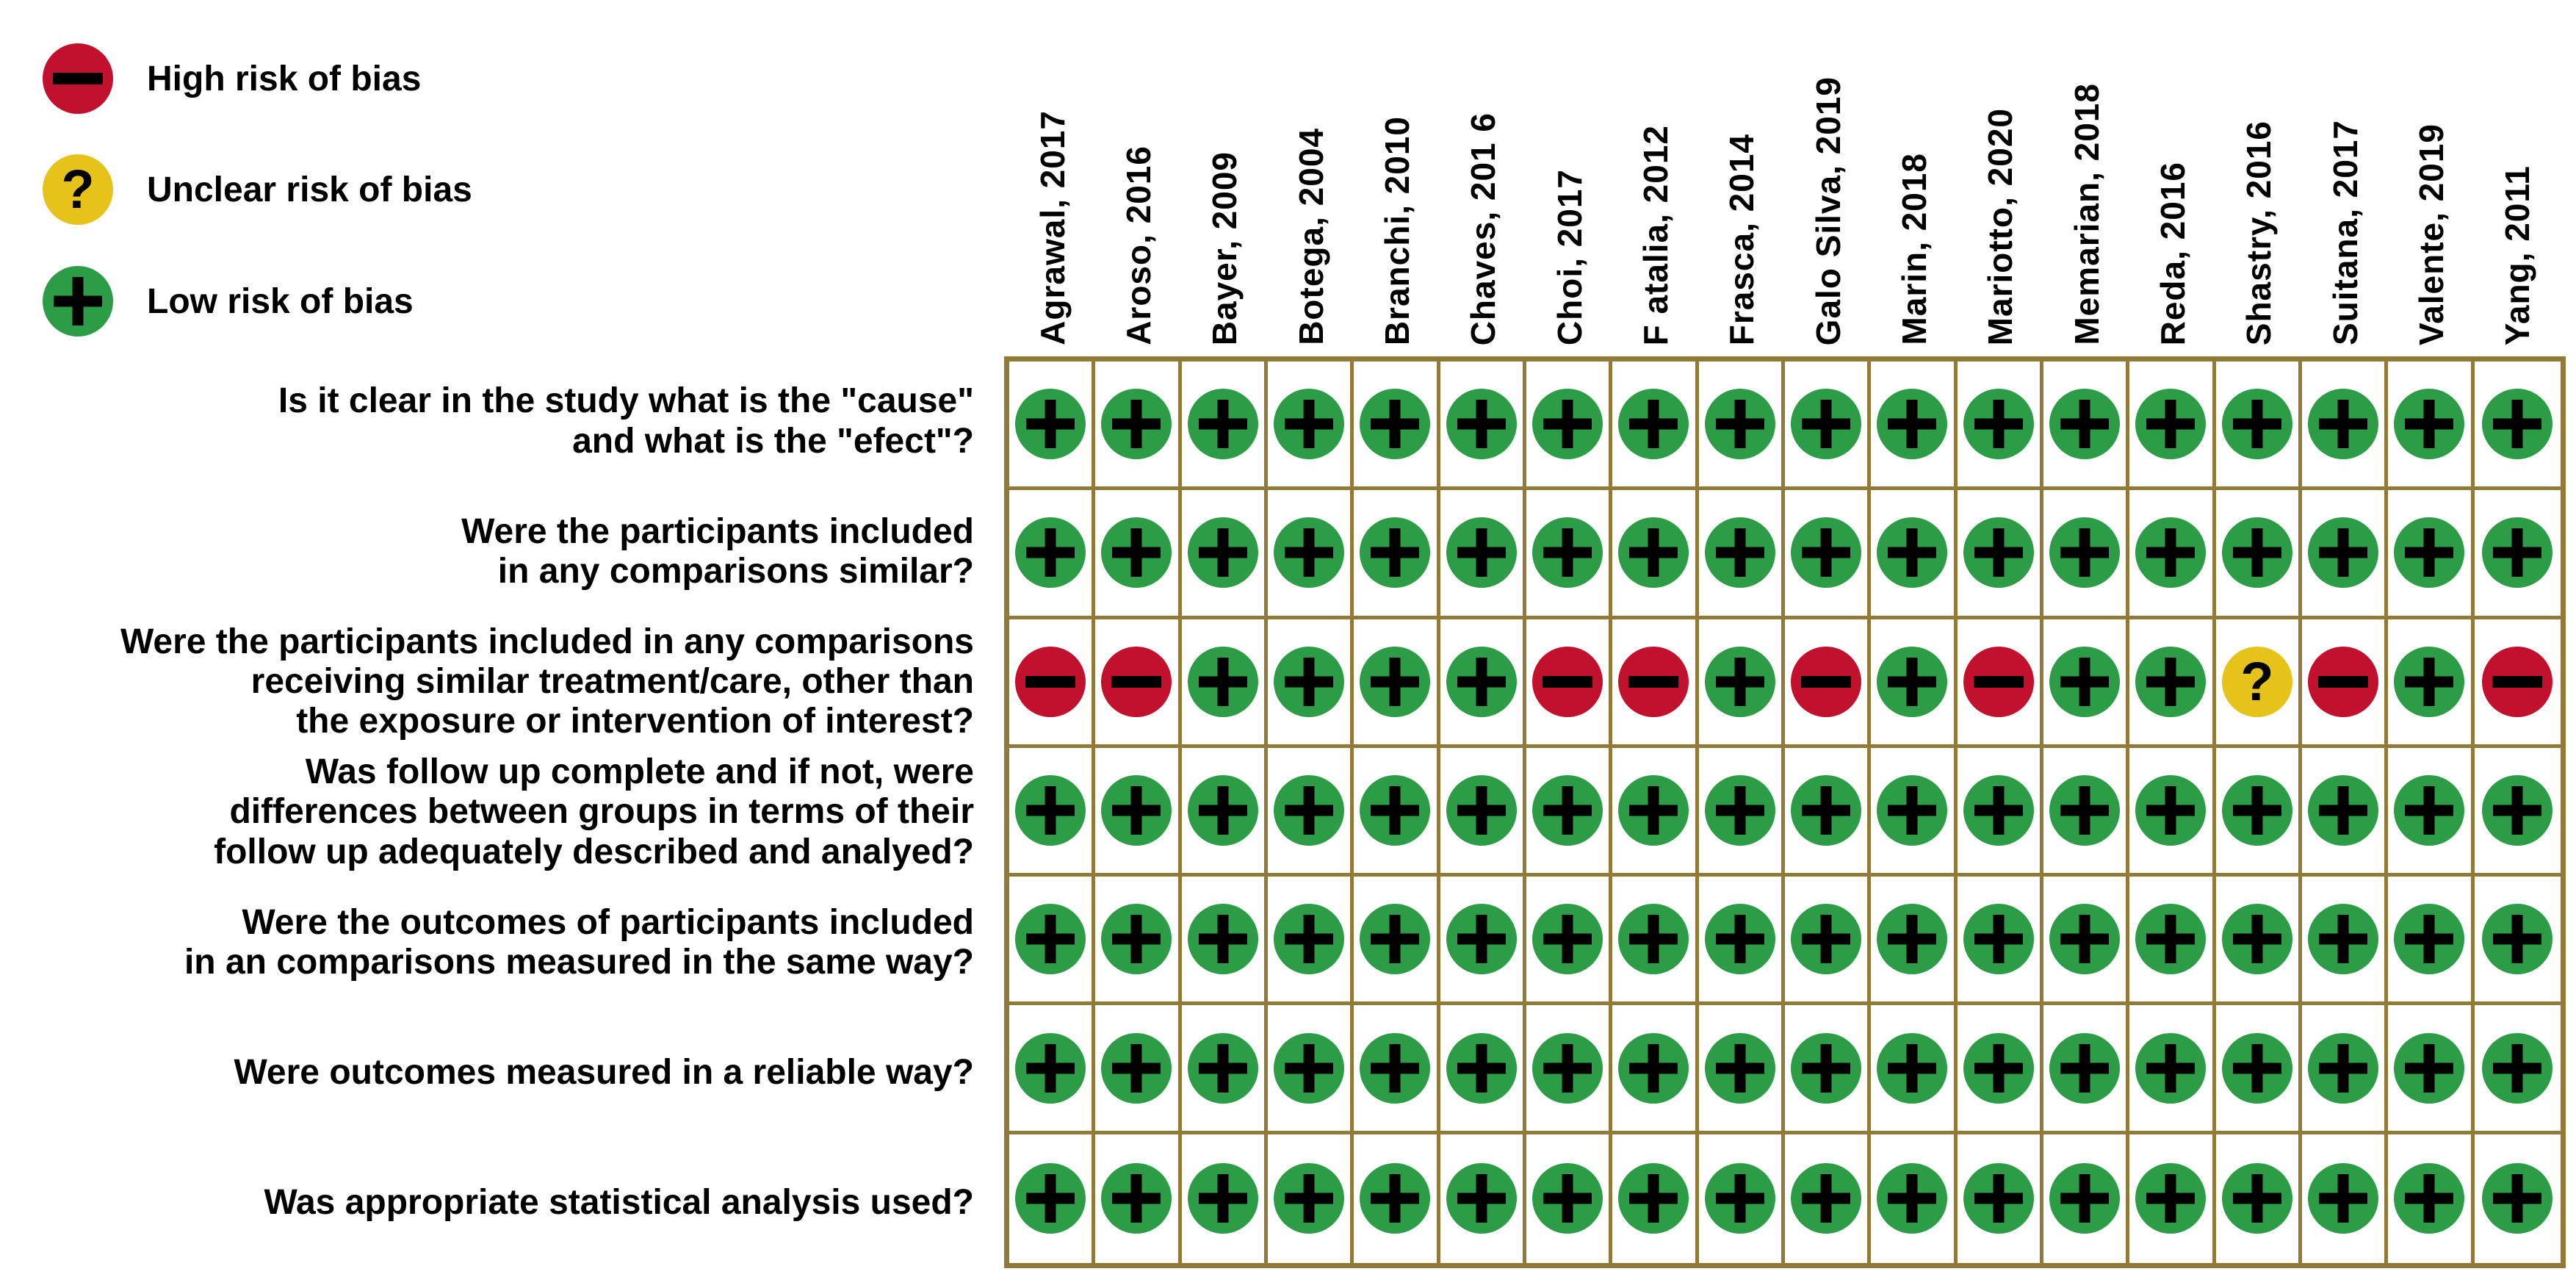 This screenshot has height=1277, width=2576. What do you see at coordinates (1484, 229) in the screenshot?
I see `study-column-header-label: Chaves, 201 6` at bounding box center [1484, 229].